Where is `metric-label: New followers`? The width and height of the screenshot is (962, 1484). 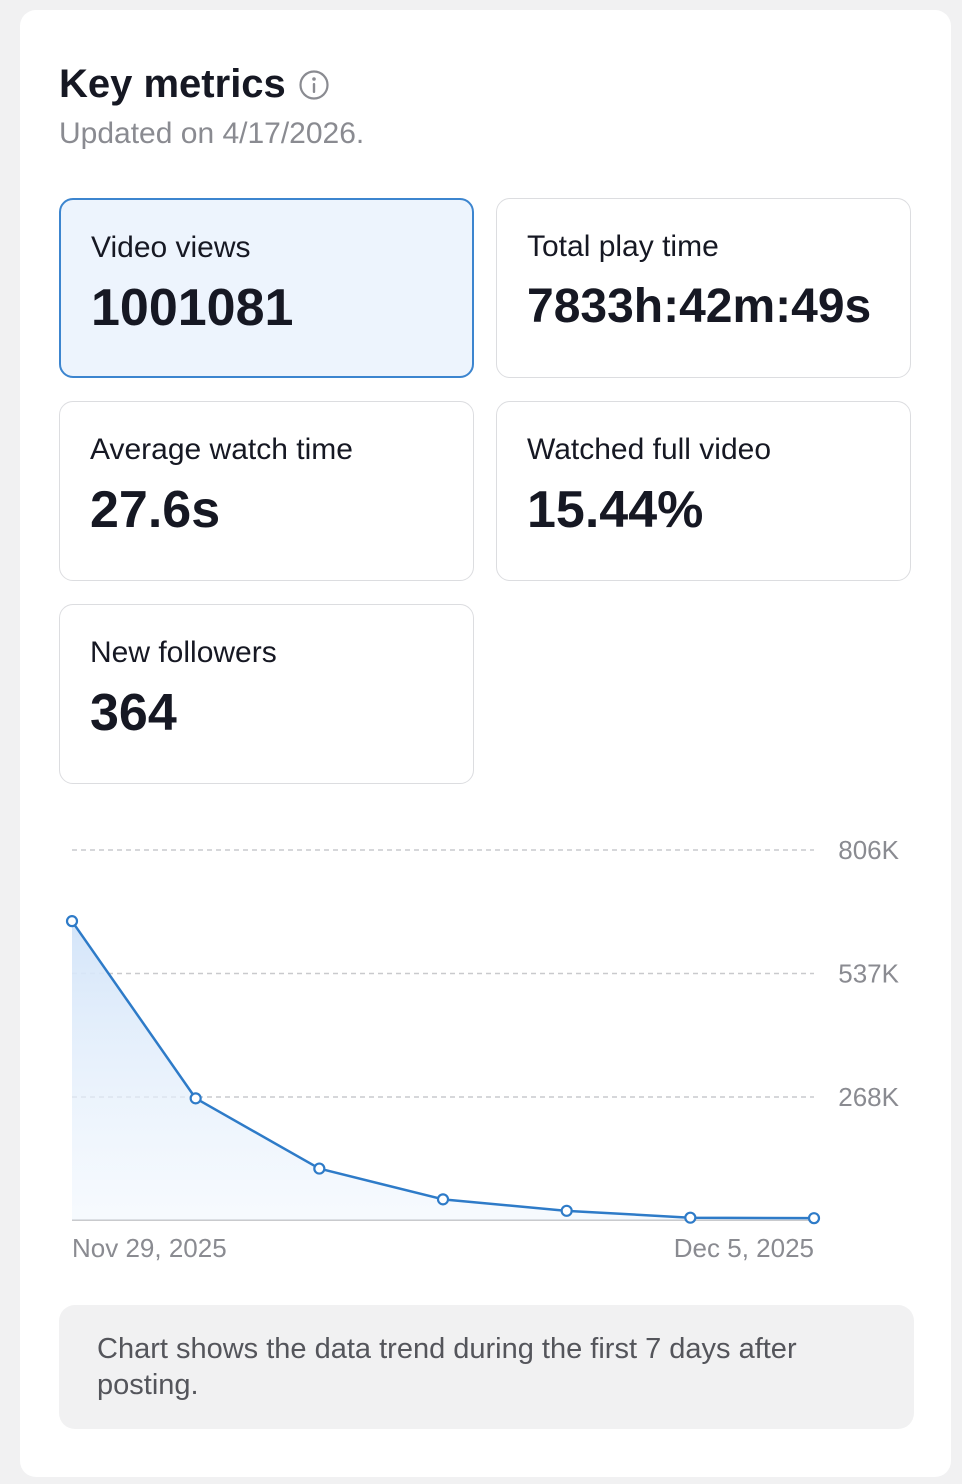 metric-label: New followers is located at coordinates (183, 652).